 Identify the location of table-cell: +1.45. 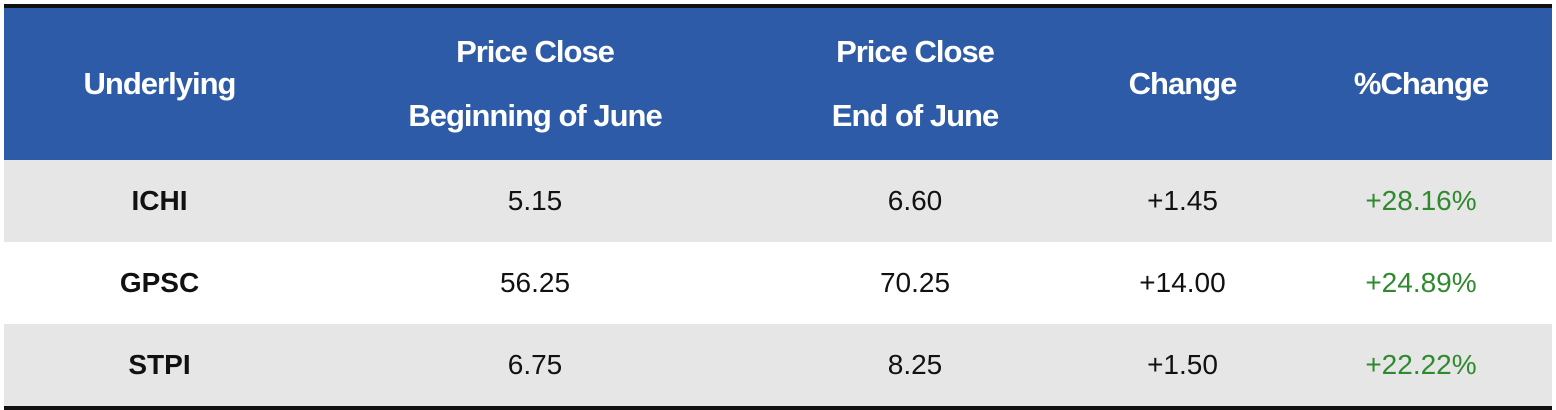
(1182, 201).